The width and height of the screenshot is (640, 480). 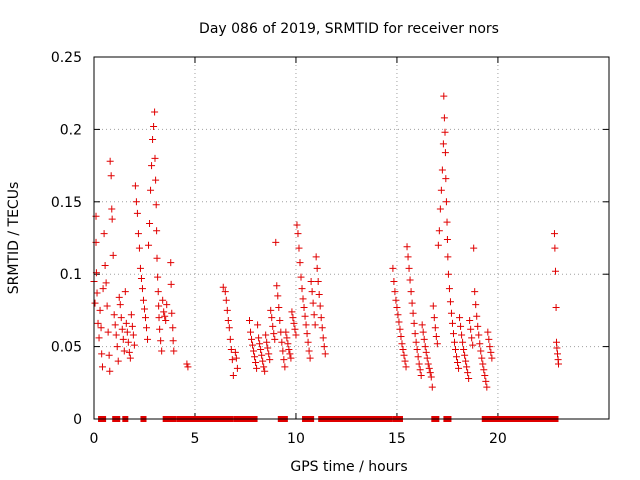 I want to click on y-tick-label: 0.15, so click(x=66, y=203).